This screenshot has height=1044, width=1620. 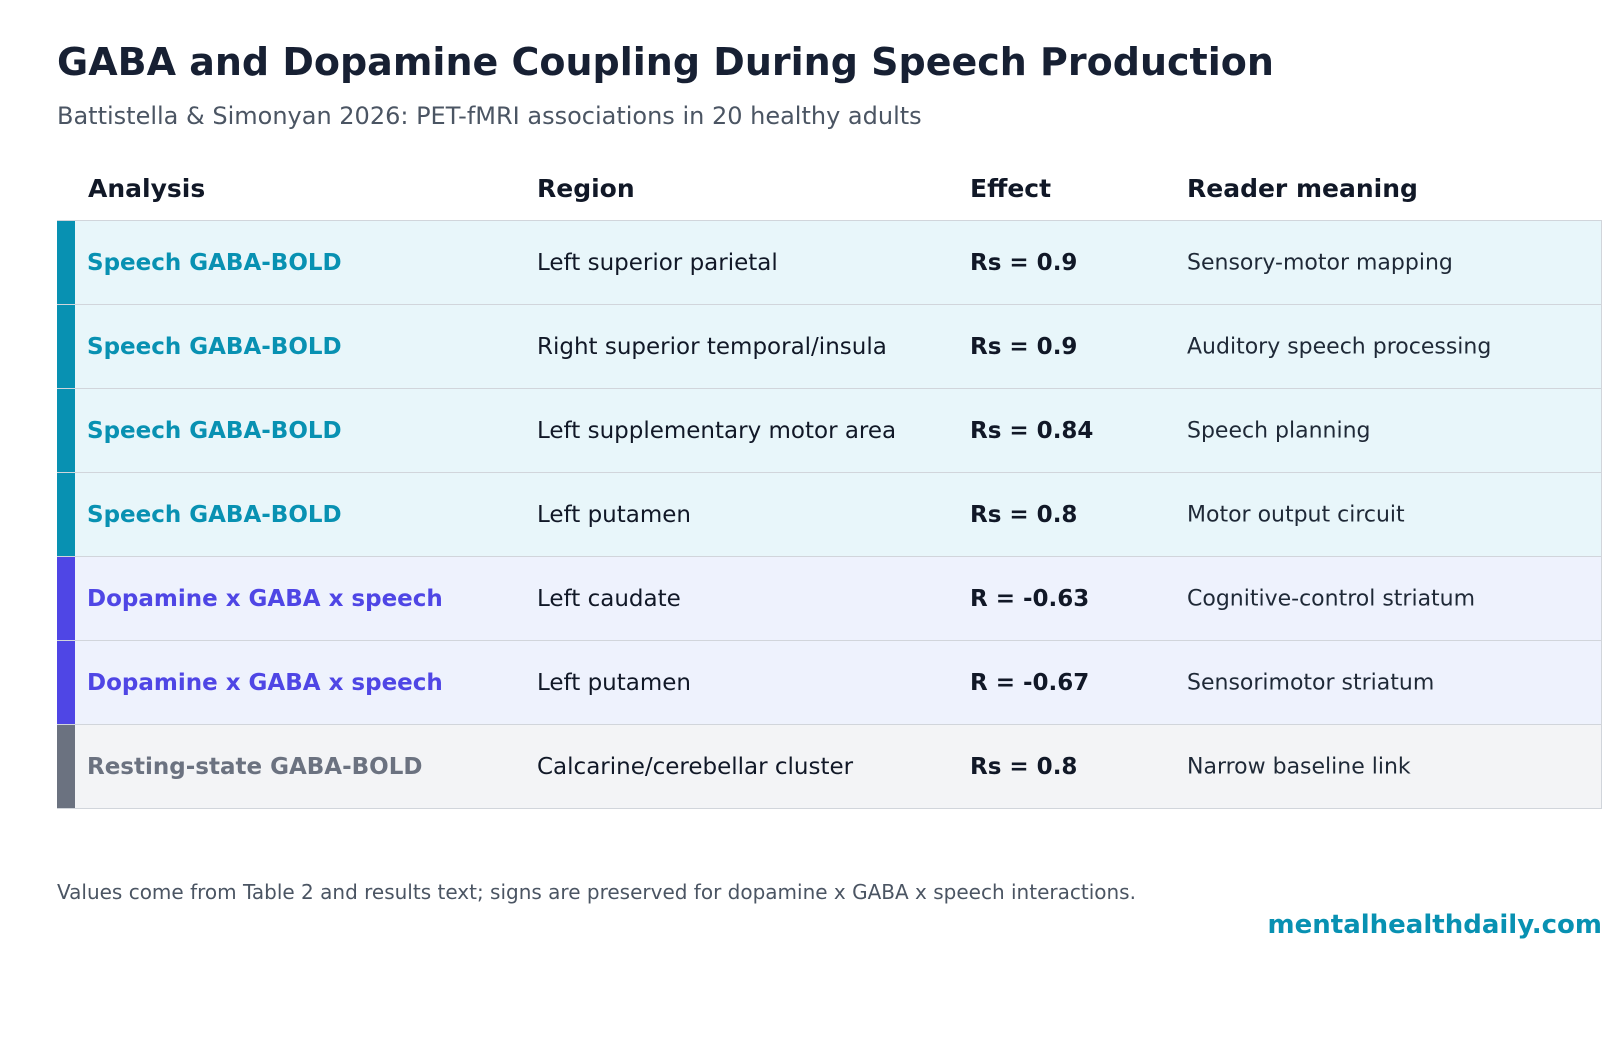 I want to click on header-meaning: Reader meaning, so click(x=1302, y=188).